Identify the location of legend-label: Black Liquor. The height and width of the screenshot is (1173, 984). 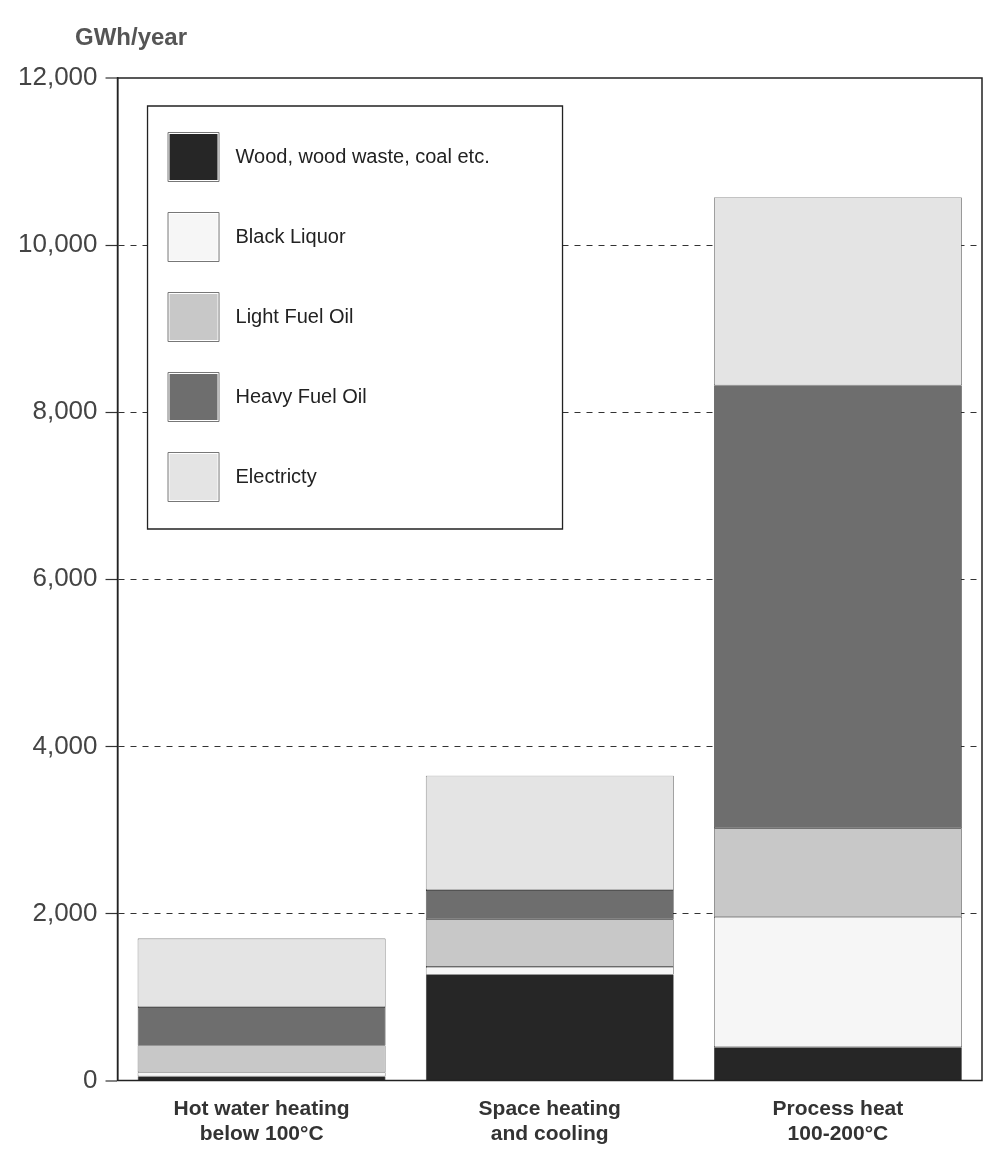
(290, 235).